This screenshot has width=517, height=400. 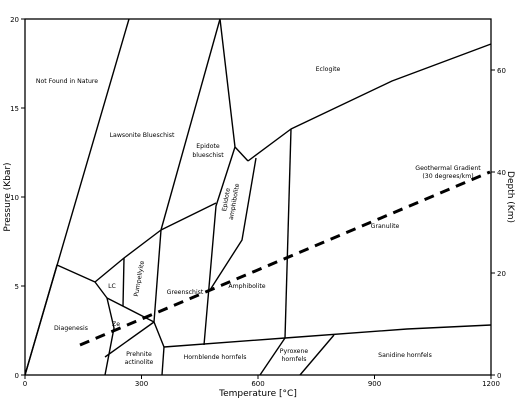 I want to click on x-axis-title: Temperature [°C], so click(x=257, y=394).